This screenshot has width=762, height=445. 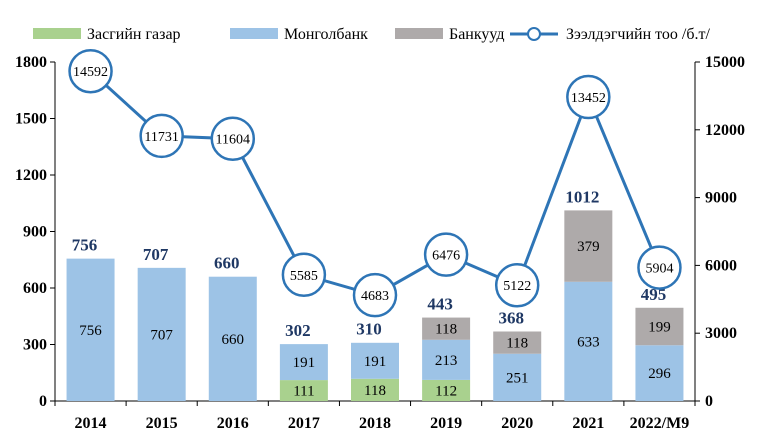 What do you see at coordinates (233, 423) in the screenshot?
I see `x-tick-label: 2016` at bounding box center [233, 423].